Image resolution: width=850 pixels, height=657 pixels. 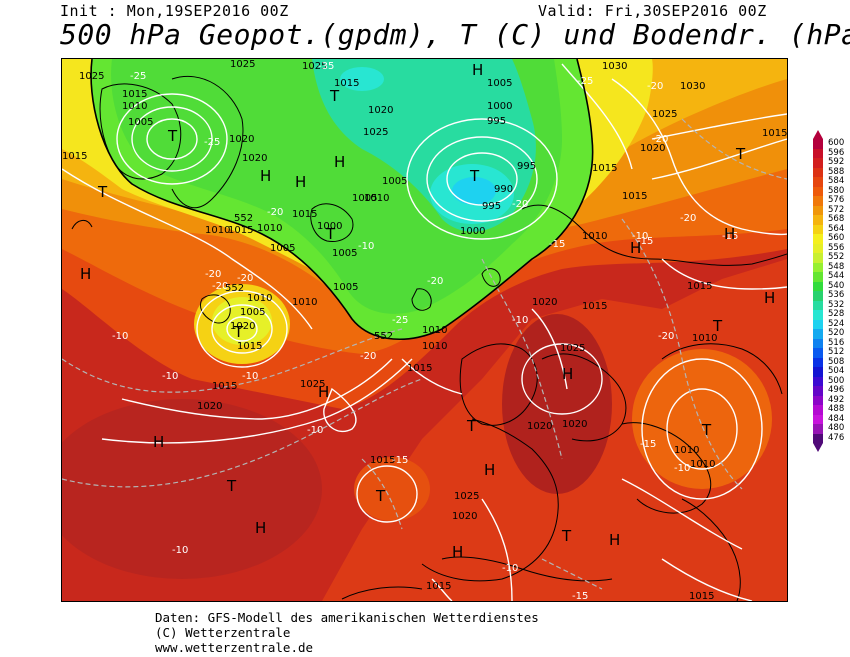 I want to click on legend-row: 484, so click(x=830, y=418).